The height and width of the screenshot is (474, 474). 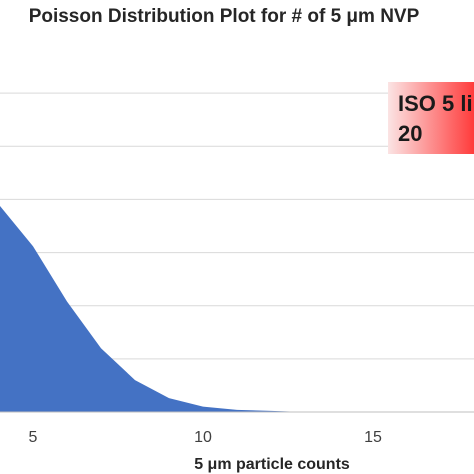 I want to click on x-tick-labels: 5 10 15, so click(x=205, y=437).